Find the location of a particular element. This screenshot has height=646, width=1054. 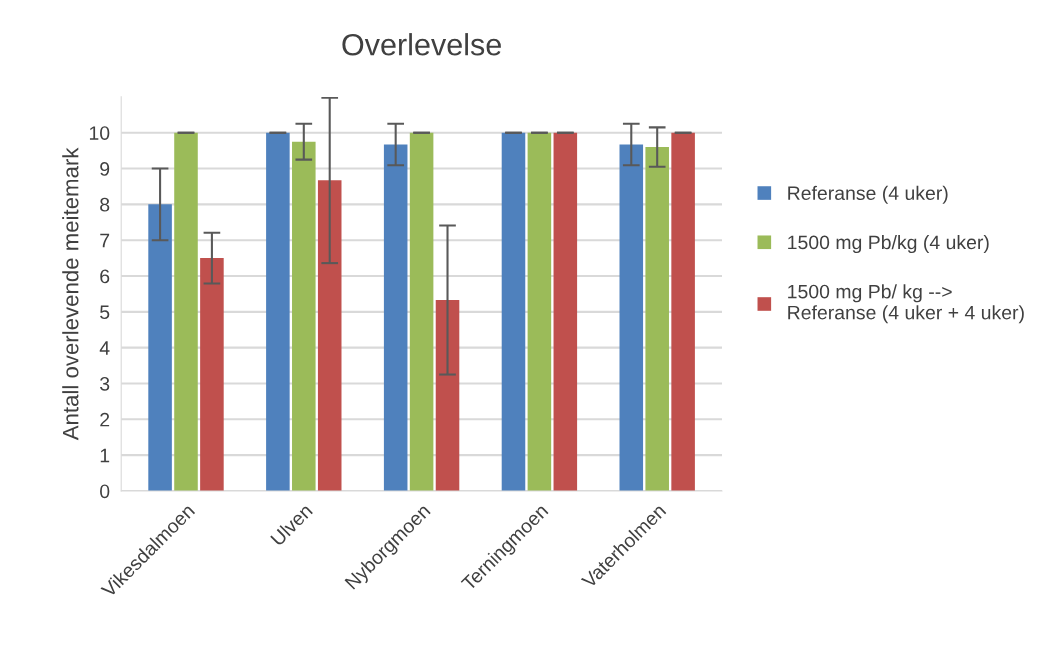

y-tick-label: 8 is located at coordinates (105, 204).